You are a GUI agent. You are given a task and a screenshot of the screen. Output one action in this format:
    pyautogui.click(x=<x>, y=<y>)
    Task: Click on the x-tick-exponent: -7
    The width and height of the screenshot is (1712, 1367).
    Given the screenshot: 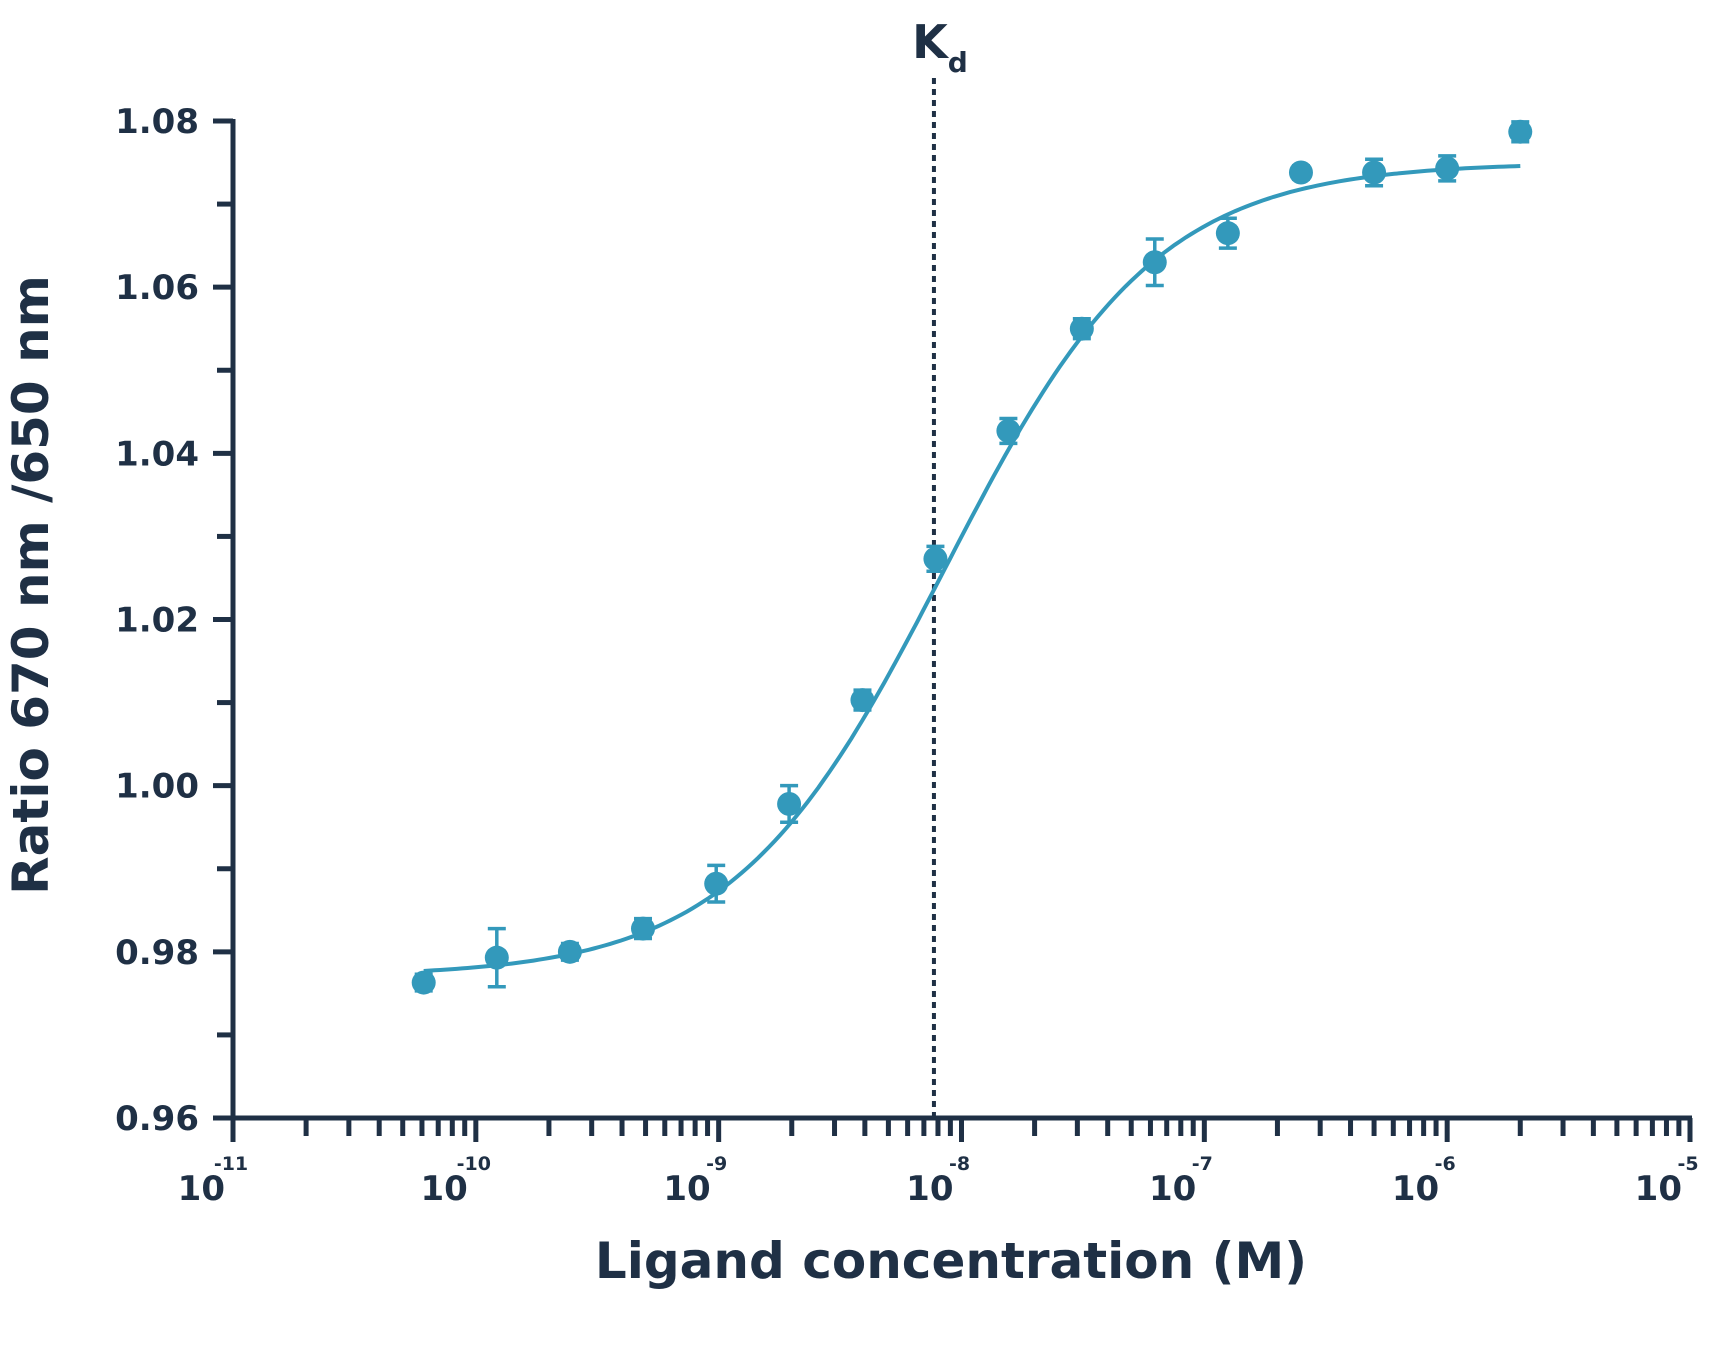 What is the action you would take?
    pyautogui.click(x=1202, y=1164)
    